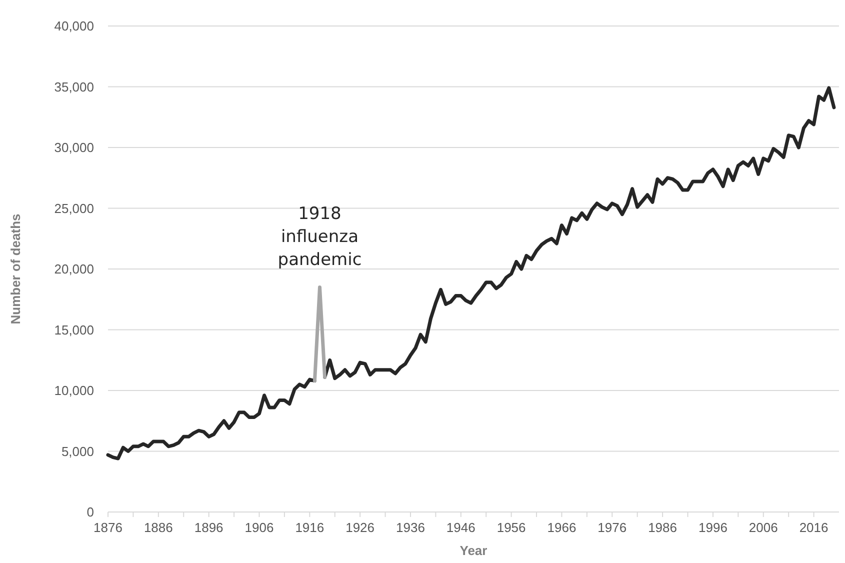 The width and height of the screenshot is (845, 563). I want to click on x-tick-label: 1906, so click(259, 527).